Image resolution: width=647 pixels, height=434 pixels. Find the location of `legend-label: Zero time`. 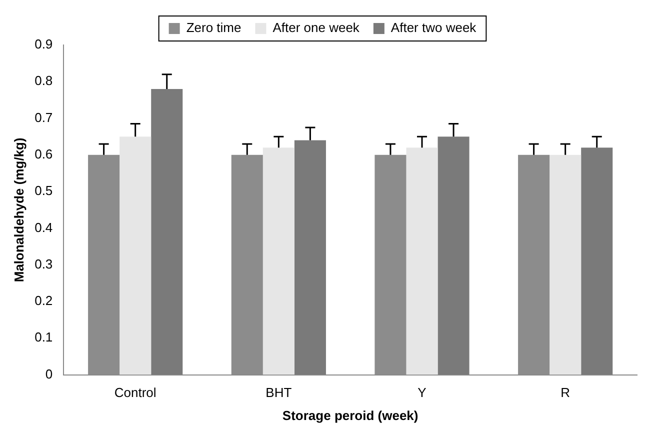

legend-label: Zero time is located at coordinates (214, 28).